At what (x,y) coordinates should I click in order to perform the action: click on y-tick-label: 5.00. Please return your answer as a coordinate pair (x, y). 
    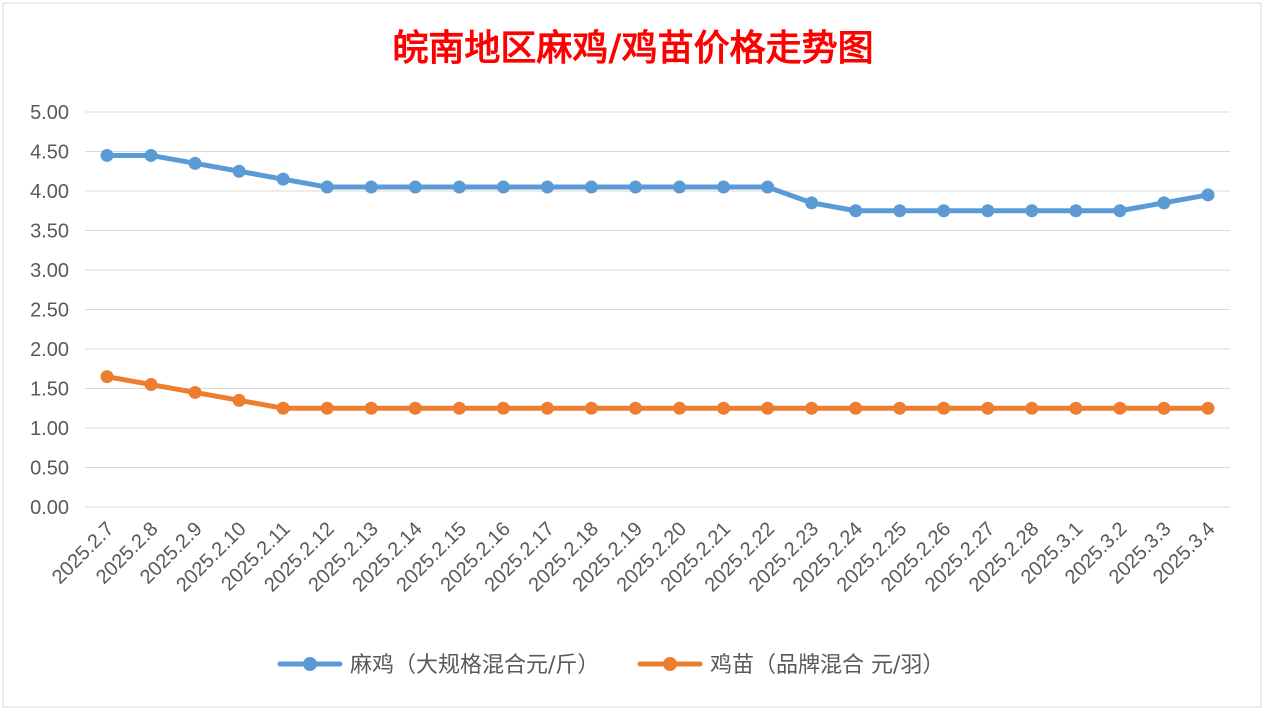
    Looking at the image, I should click on (49, 113).